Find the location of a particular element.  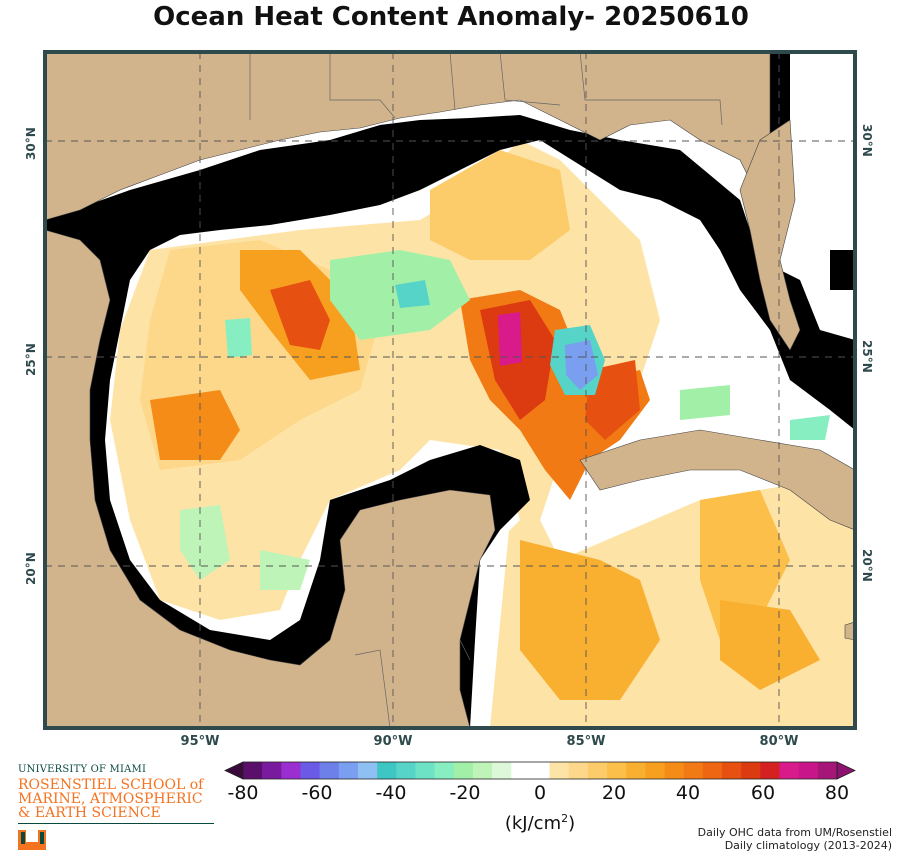

lon-label-95w: 95°W is located at coordinates (200, 741).